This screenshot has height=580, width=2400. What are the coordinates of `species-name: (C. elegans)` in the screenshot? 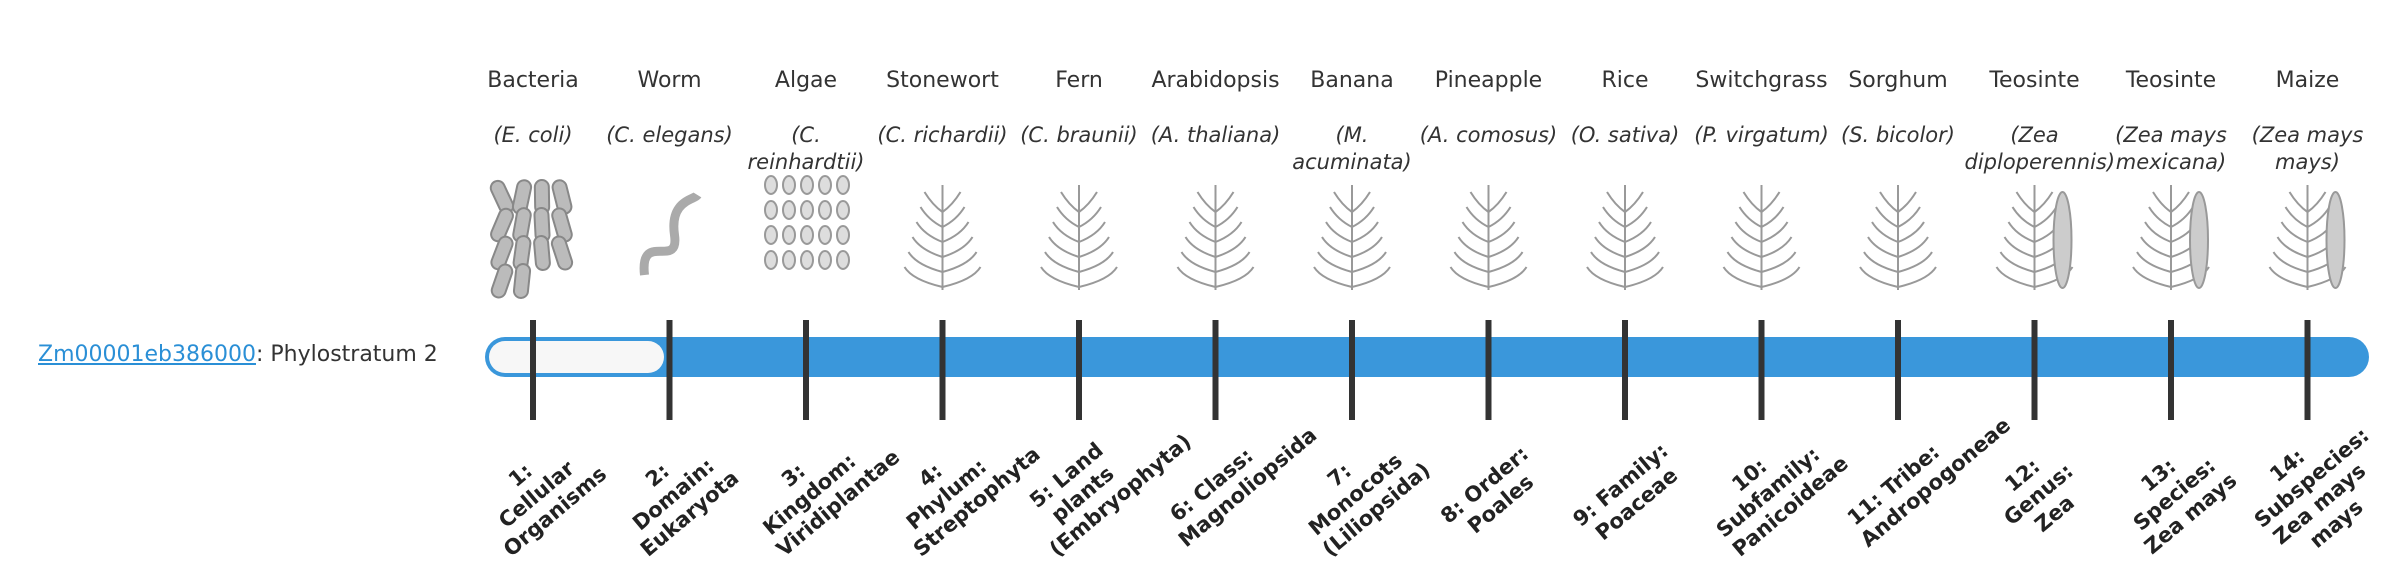 It's located at (669, 135).